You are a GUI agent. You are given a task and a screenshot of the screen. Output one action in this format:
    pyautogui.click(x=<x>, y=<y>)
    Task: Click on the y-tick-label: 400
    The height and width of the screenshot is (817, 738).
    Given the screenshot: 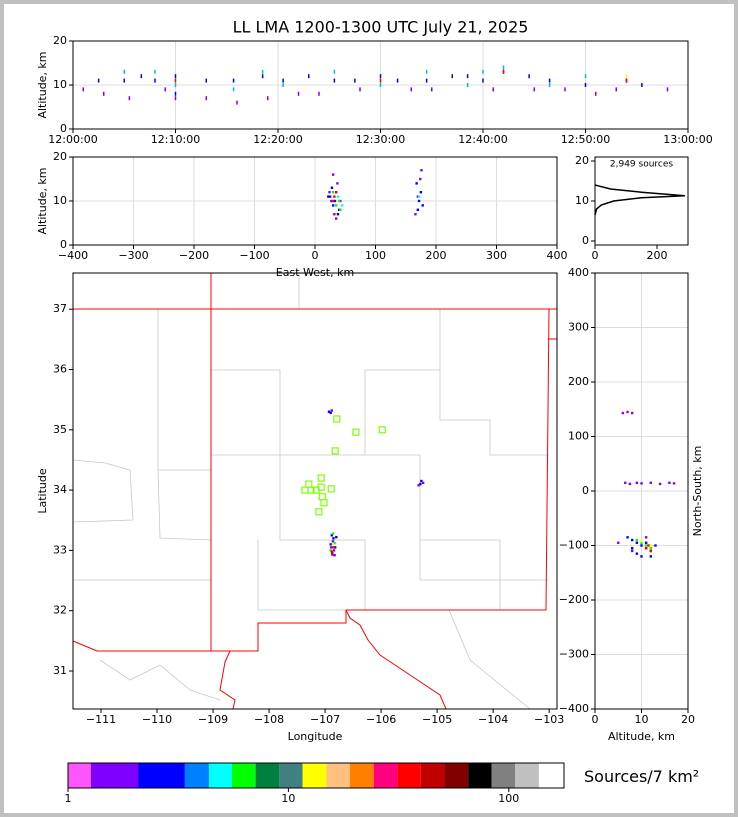 What is the action you would take?
    pyautogui.click(x=578, y=272)
    